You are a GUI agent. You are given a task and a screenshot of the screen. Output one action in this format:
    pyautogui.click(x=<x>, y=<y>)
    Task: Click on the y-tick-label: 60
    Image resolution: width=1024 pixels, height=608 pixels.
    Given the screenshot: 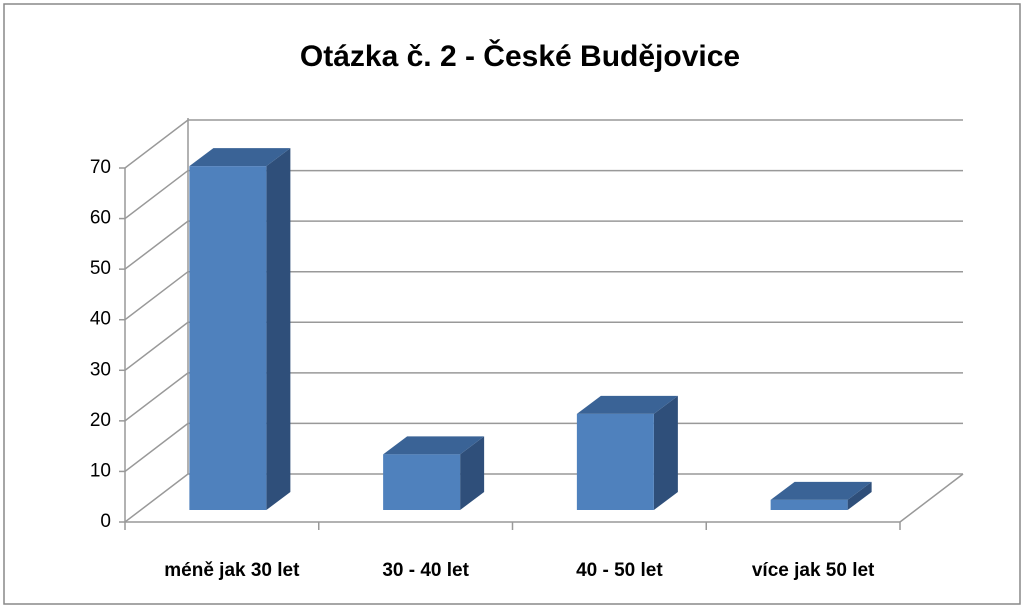 What is the action you would take?
    pyautogui.click(x=100, y=218)
    